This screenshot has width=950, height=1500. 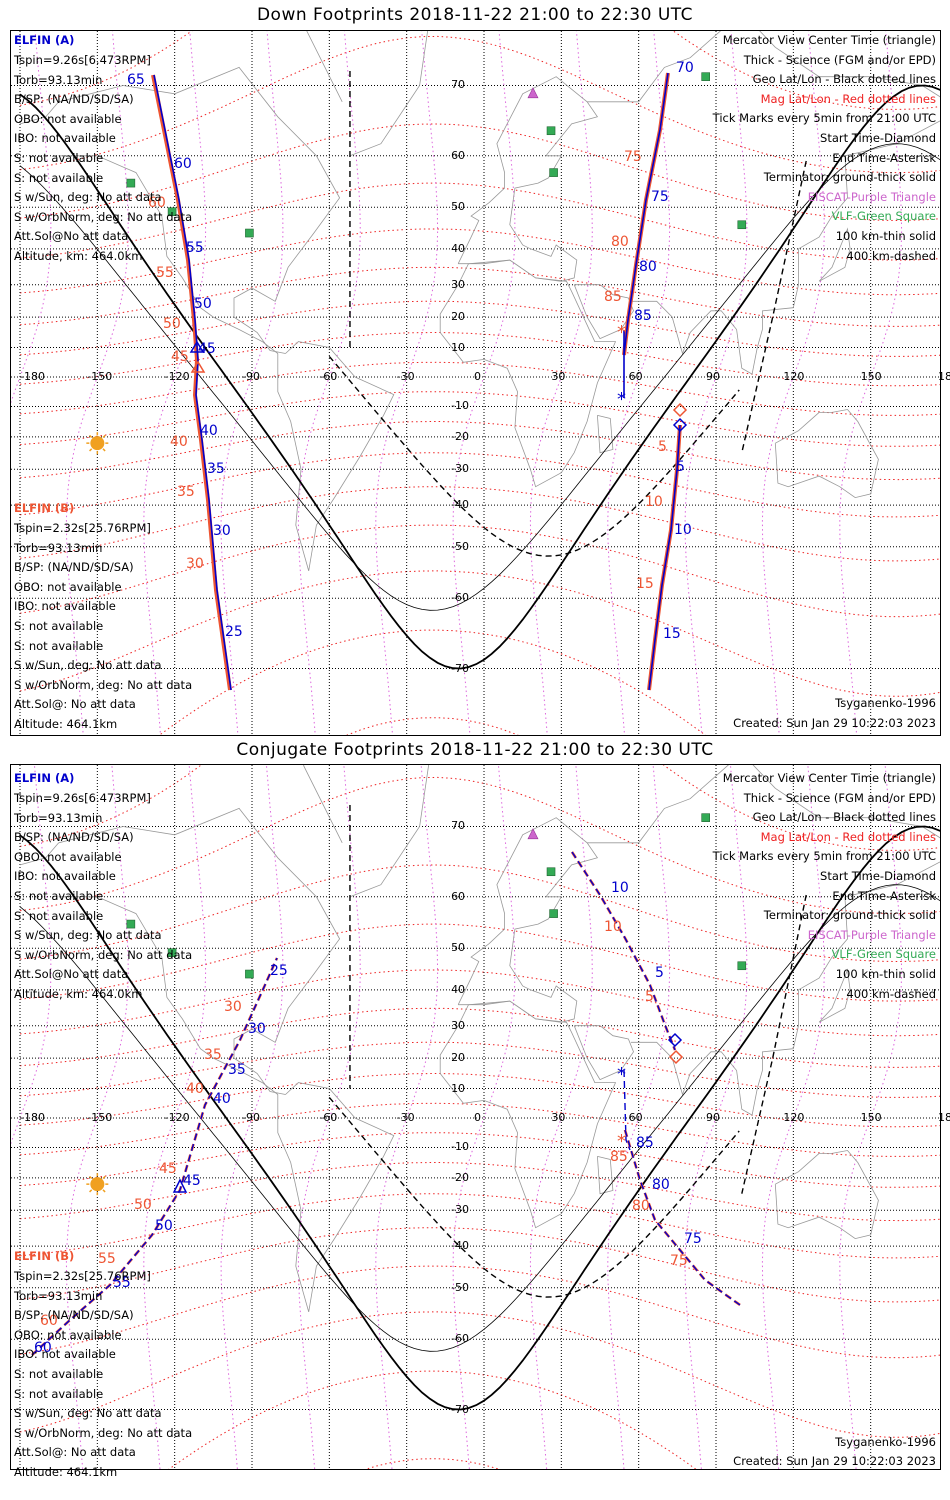 What do you see at coordinates (885, 236) in the screenshot?
I see `legend-entry: 100 km-thin solid` at bounding box center [885, 236].